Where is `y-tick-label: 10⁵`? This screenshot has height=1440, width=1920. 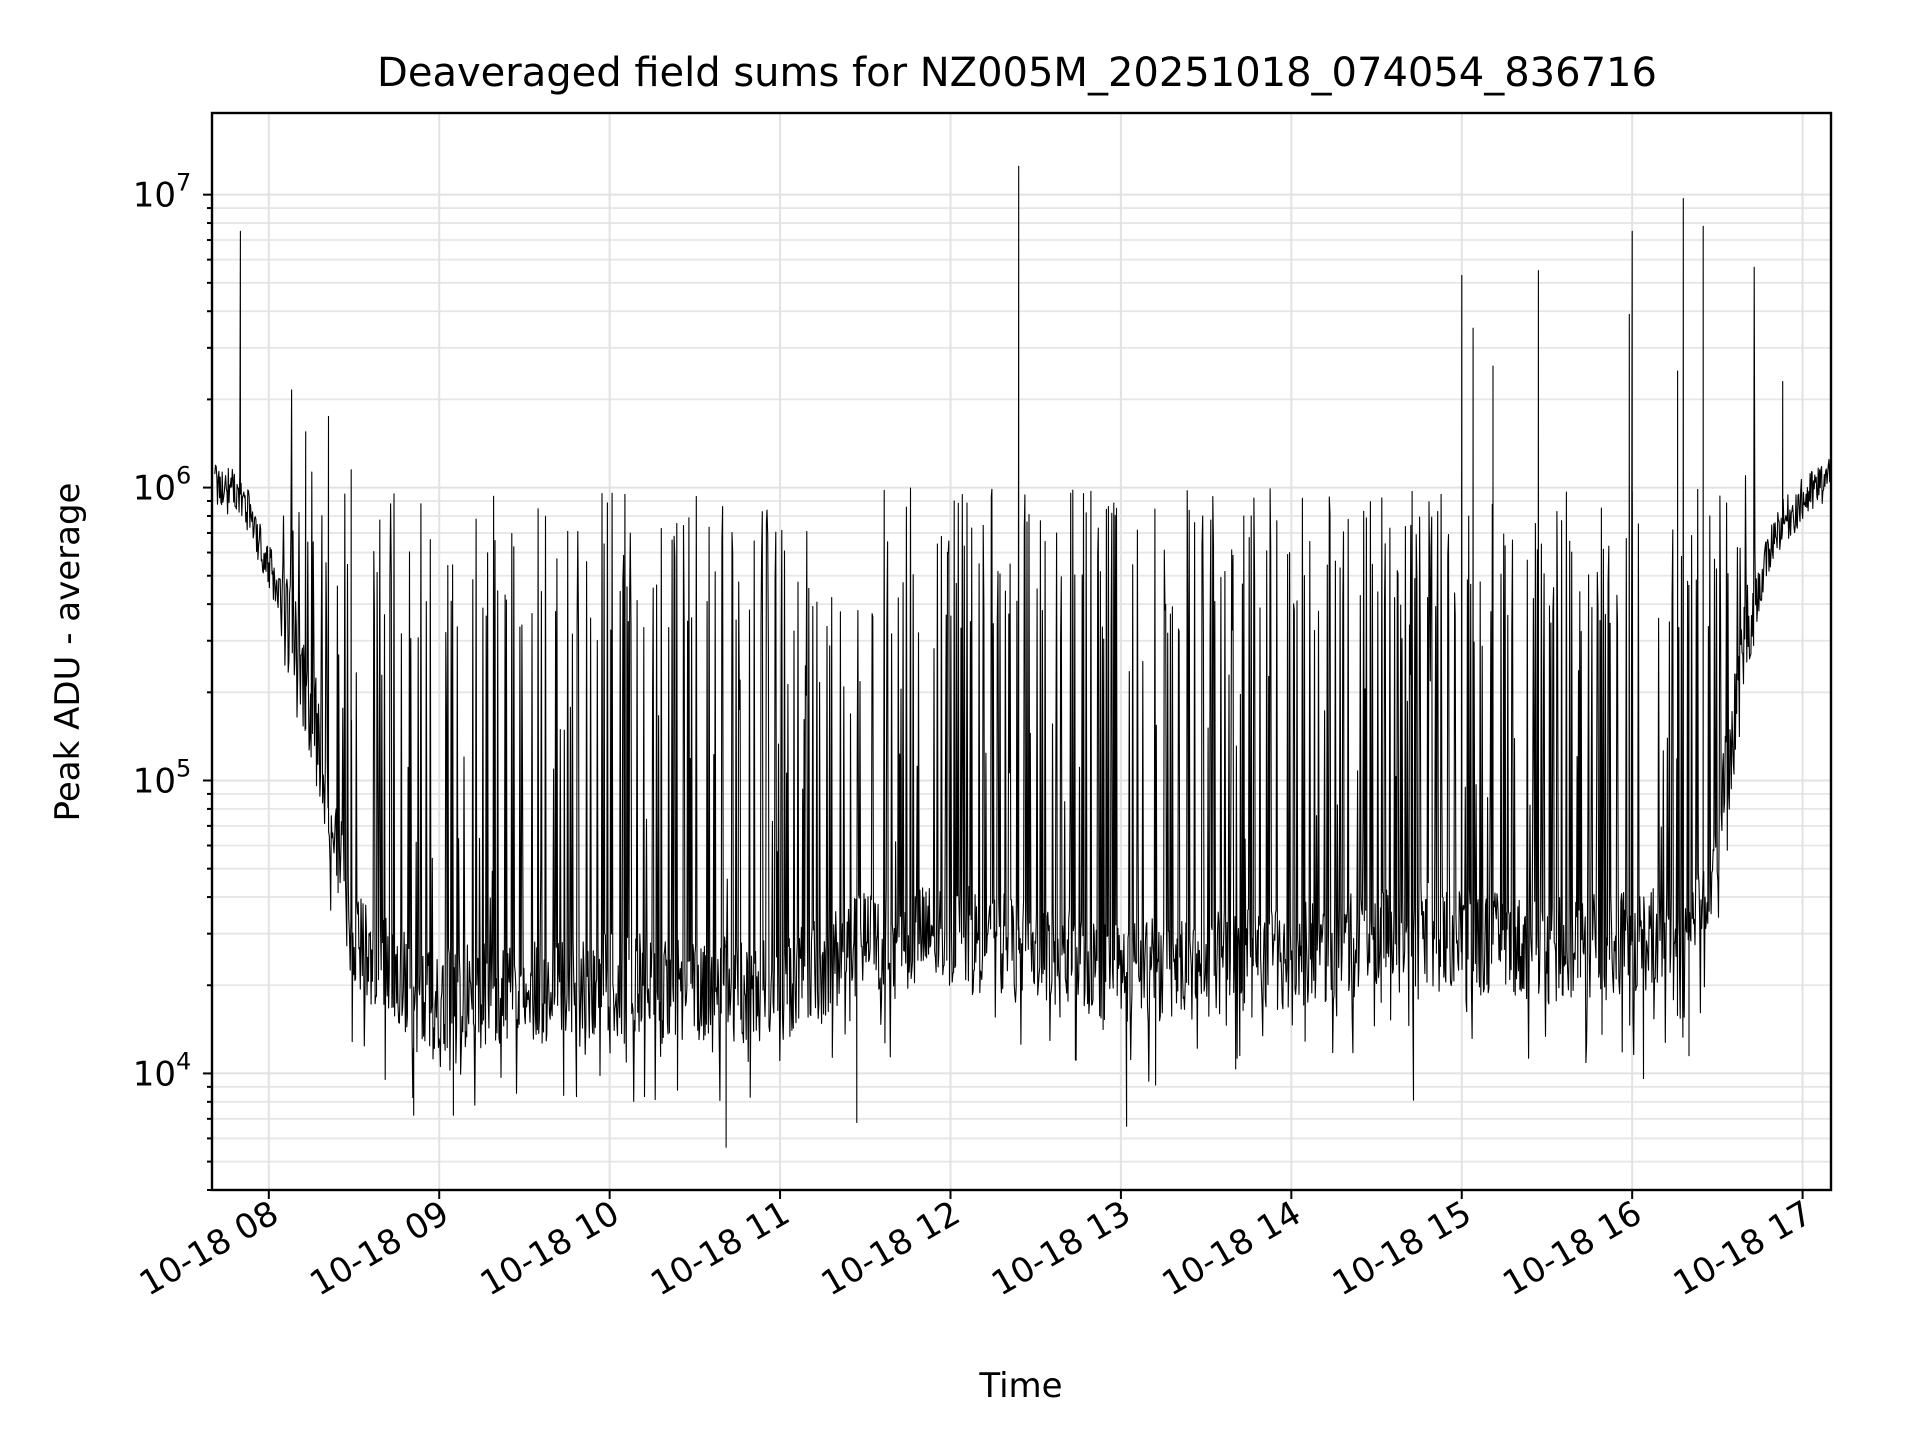 y-tick-label: 10⁵ is located at coordinates (162, 778).